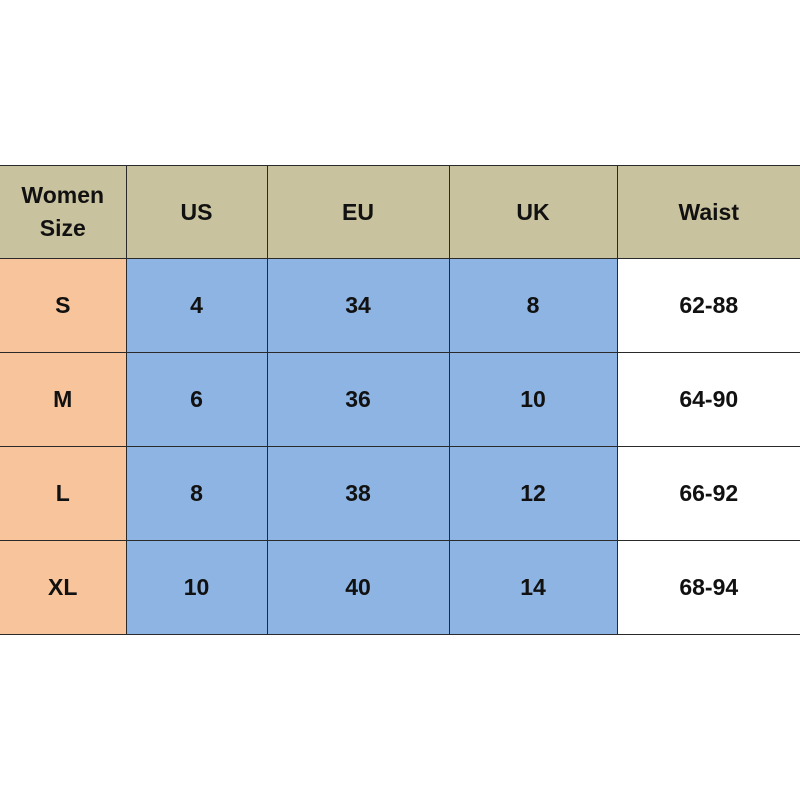  I want to click on table-row: XL 10 40 14 68-94, so click(400, 587).